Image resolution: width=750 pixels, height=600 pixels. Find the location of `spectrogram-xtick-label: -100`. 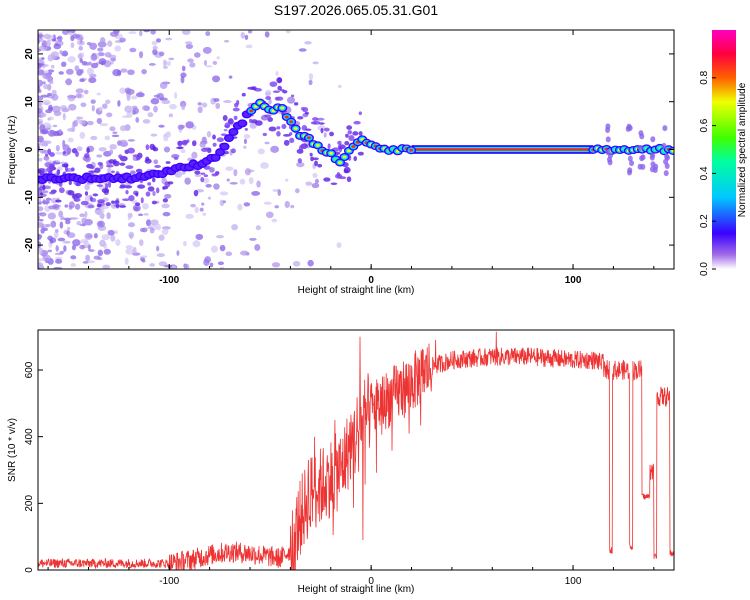

spectrogram-xtick-label: -100 is located at coordinates (169, 280).